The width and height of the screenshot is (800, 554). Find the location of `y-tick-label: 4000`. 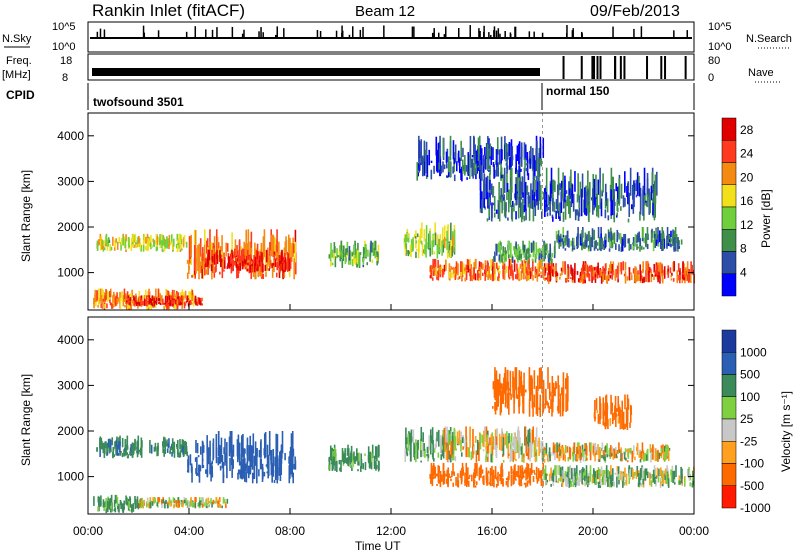

y-tick-label: 4000 is located at coordinates (70, 136).